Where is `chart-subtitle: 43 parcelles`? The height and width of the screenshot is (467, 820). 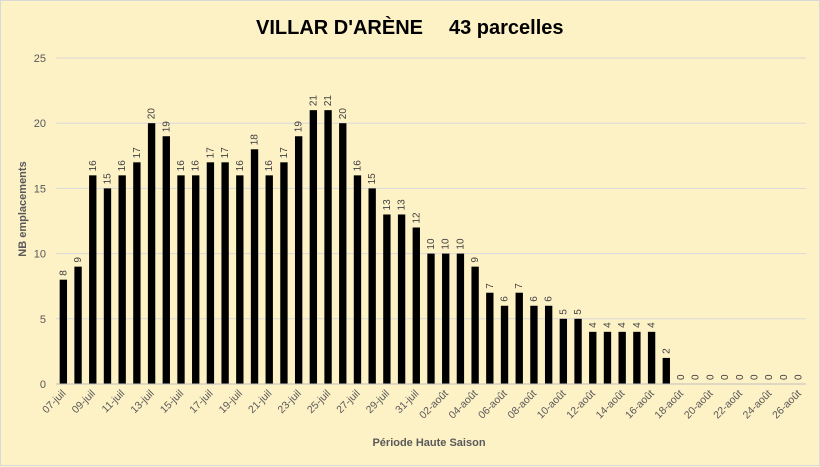 chart-subtitle: 43 parcelles is located at coordinates (506, 28).